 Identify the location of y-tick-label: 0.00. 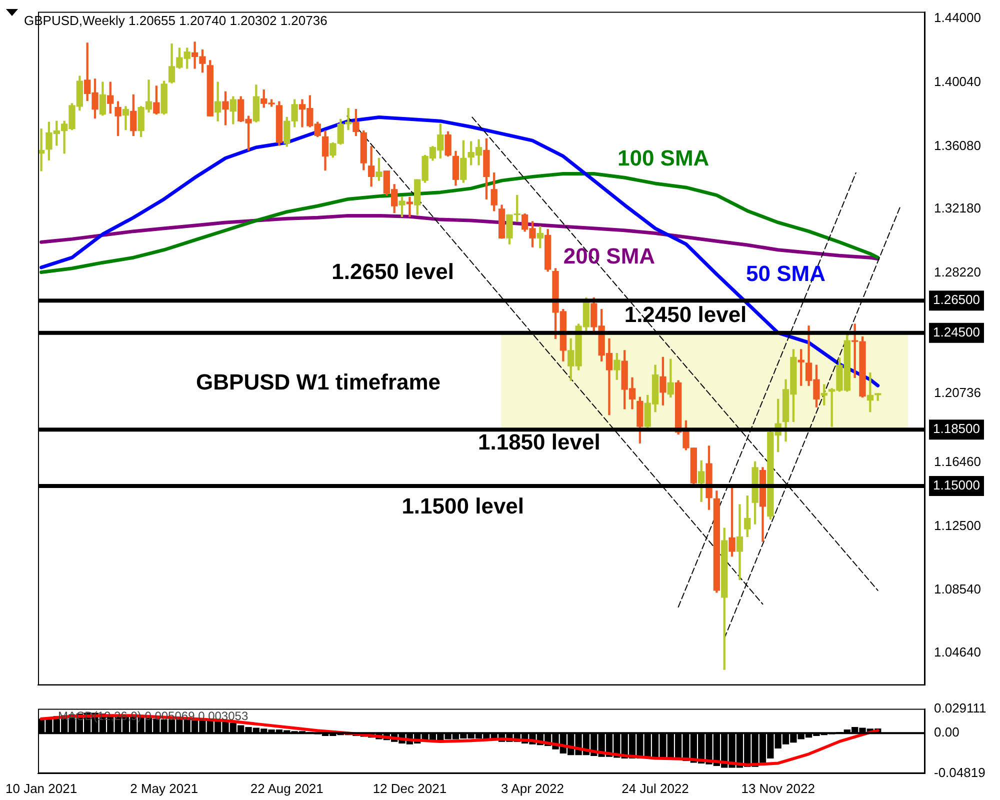
(947, 732).